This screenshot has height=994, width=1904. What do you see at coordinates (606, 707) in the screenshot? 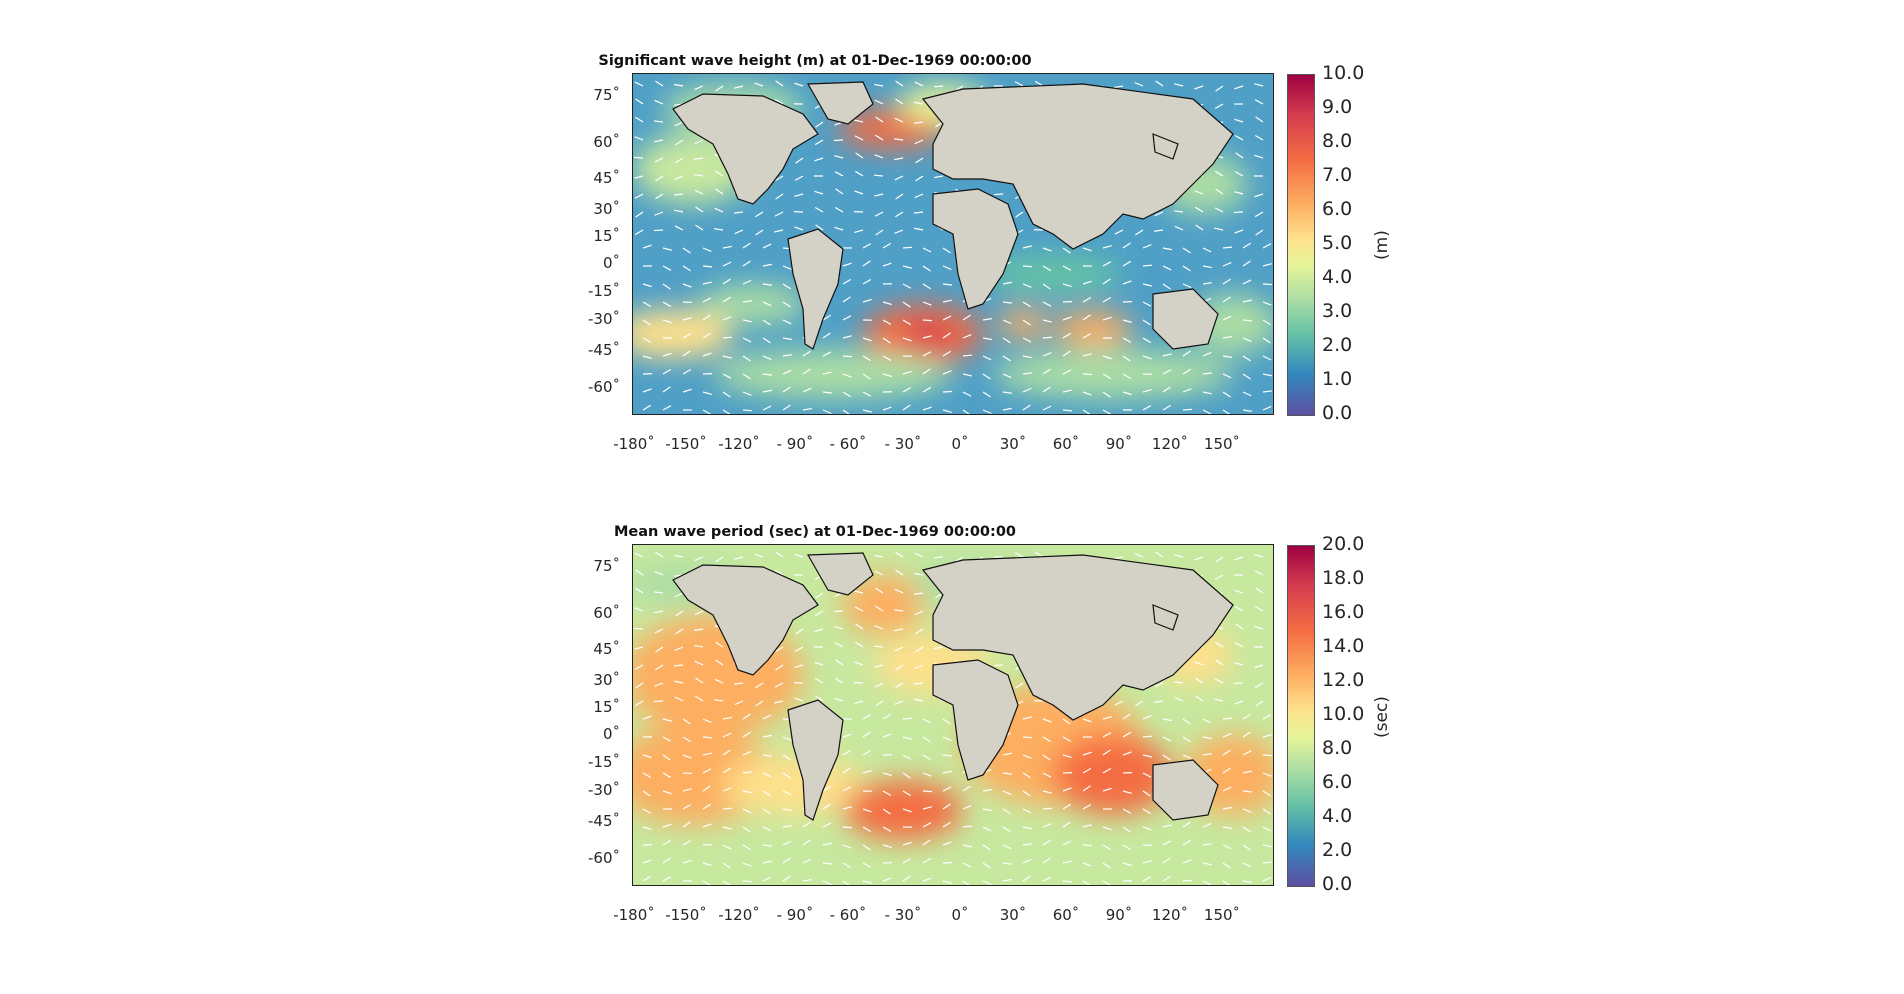
I see `latitude-tick: 15˚` at bounding box center [606, 707].